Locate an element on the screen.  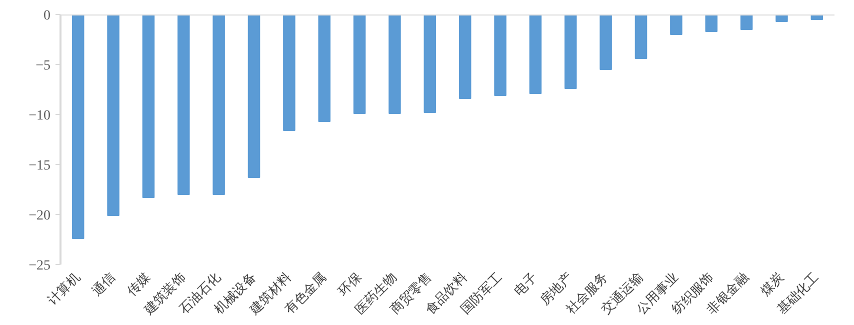
y-tick-label: −15 is located at coordinates (39, 166).